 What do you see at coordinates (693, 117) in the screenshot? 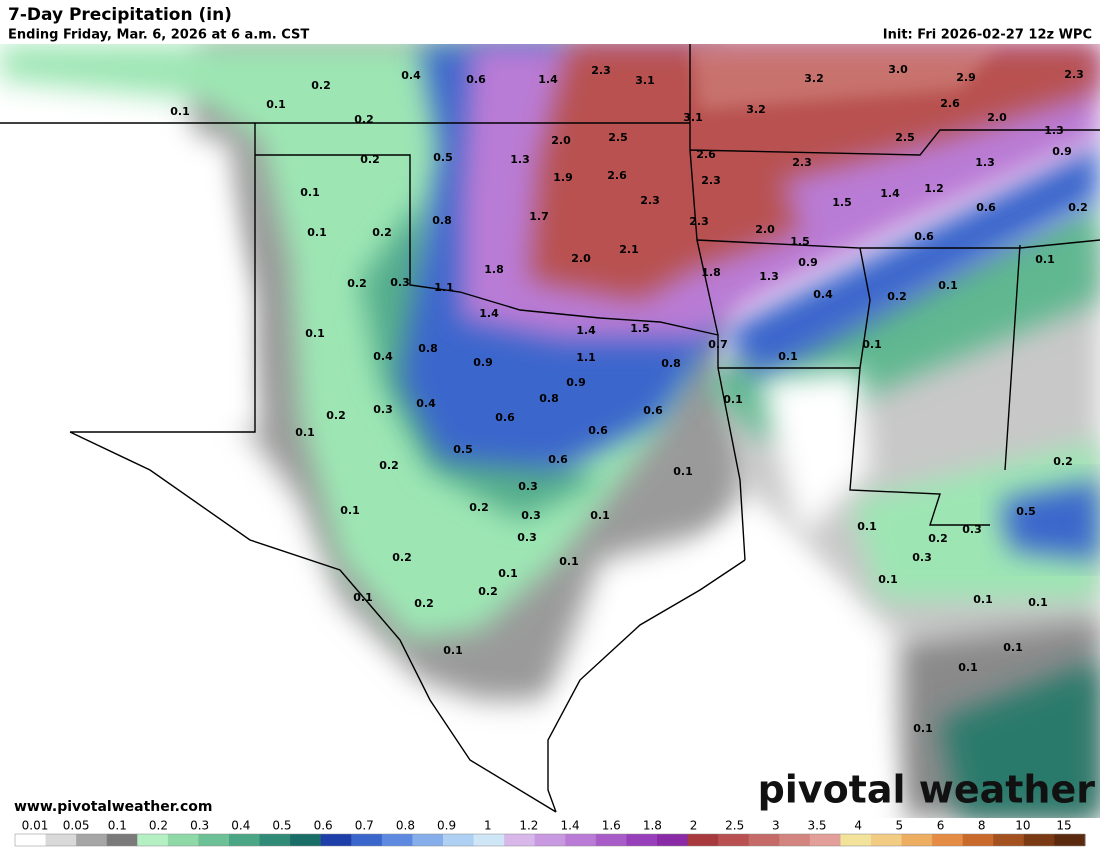
I see `precip-label: 3.1` at bounding box center [693, 117].